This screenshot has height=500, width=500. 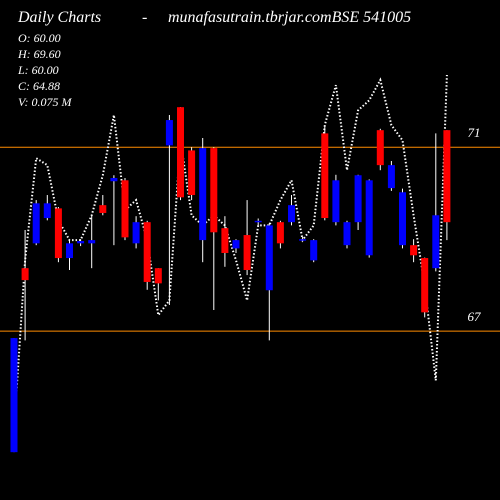 I want to click on chart-title: Daily Charts, so click(x=59, y=17).